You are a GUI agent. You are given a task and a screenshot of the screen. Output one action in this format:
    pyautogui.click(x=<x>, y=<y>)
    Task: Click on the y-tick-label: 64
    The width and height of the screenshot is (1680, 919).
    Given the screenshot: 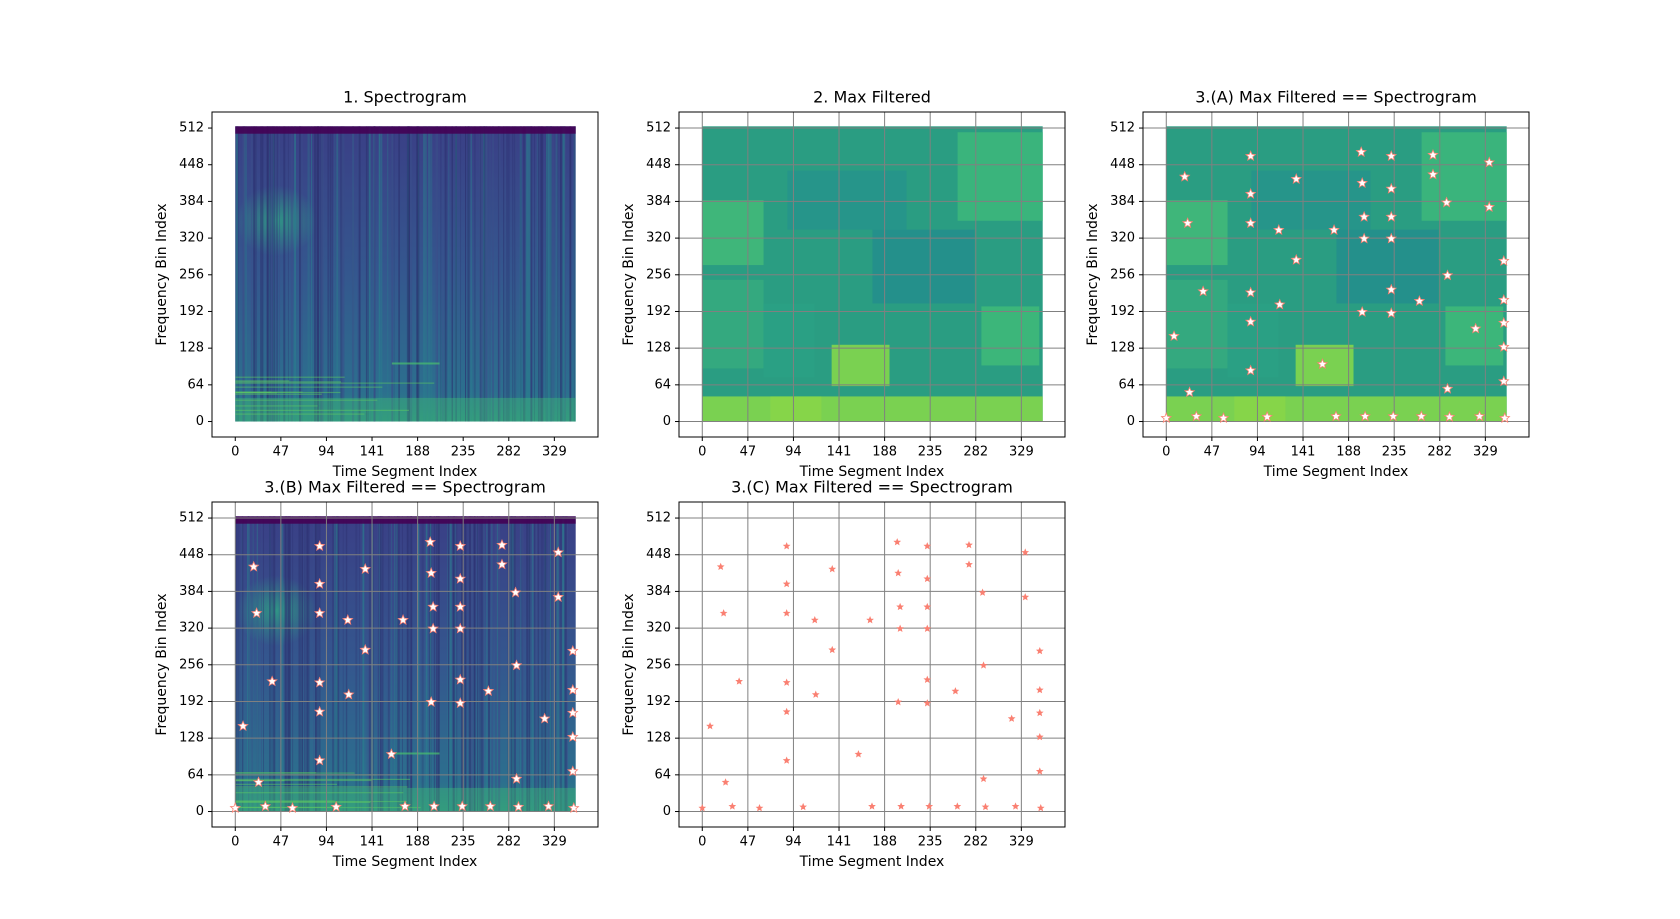 What is the action you would take?
    pyautogui.click(x=662, y=384)
    